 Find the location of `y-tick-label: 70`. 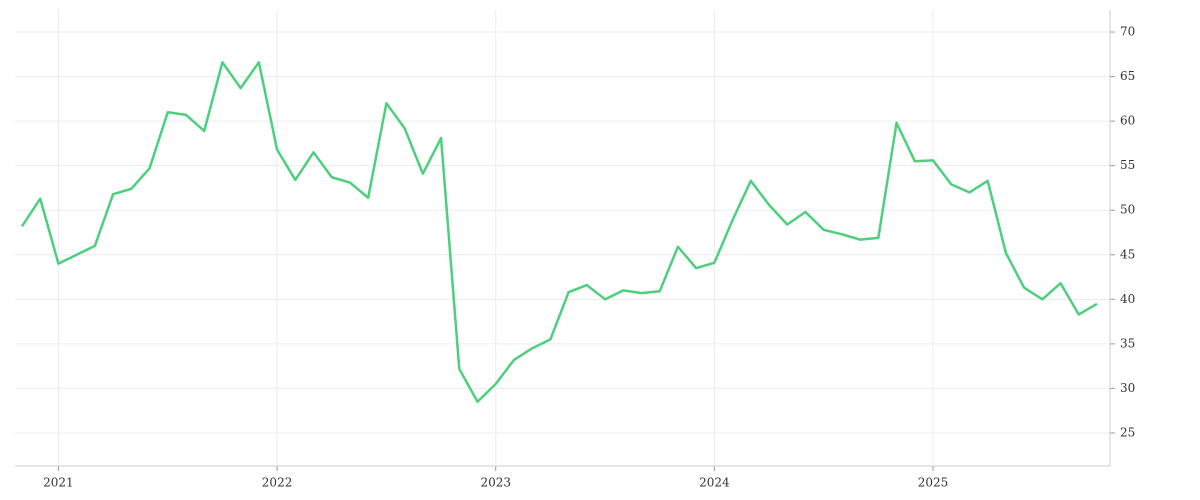

y-tick-label: 70 is located at coordinates (1127, 32).